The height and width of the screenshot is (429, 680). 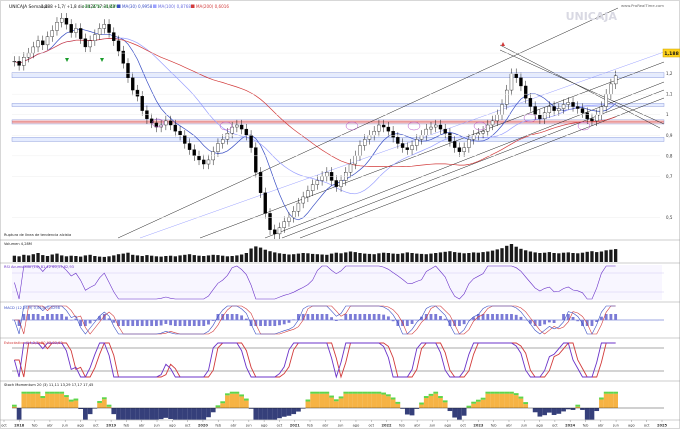 What do you see at coordinates (669, 155) in the screenshot?
I see `y-tick-label: 0,8` at bounding box center [669, 155].